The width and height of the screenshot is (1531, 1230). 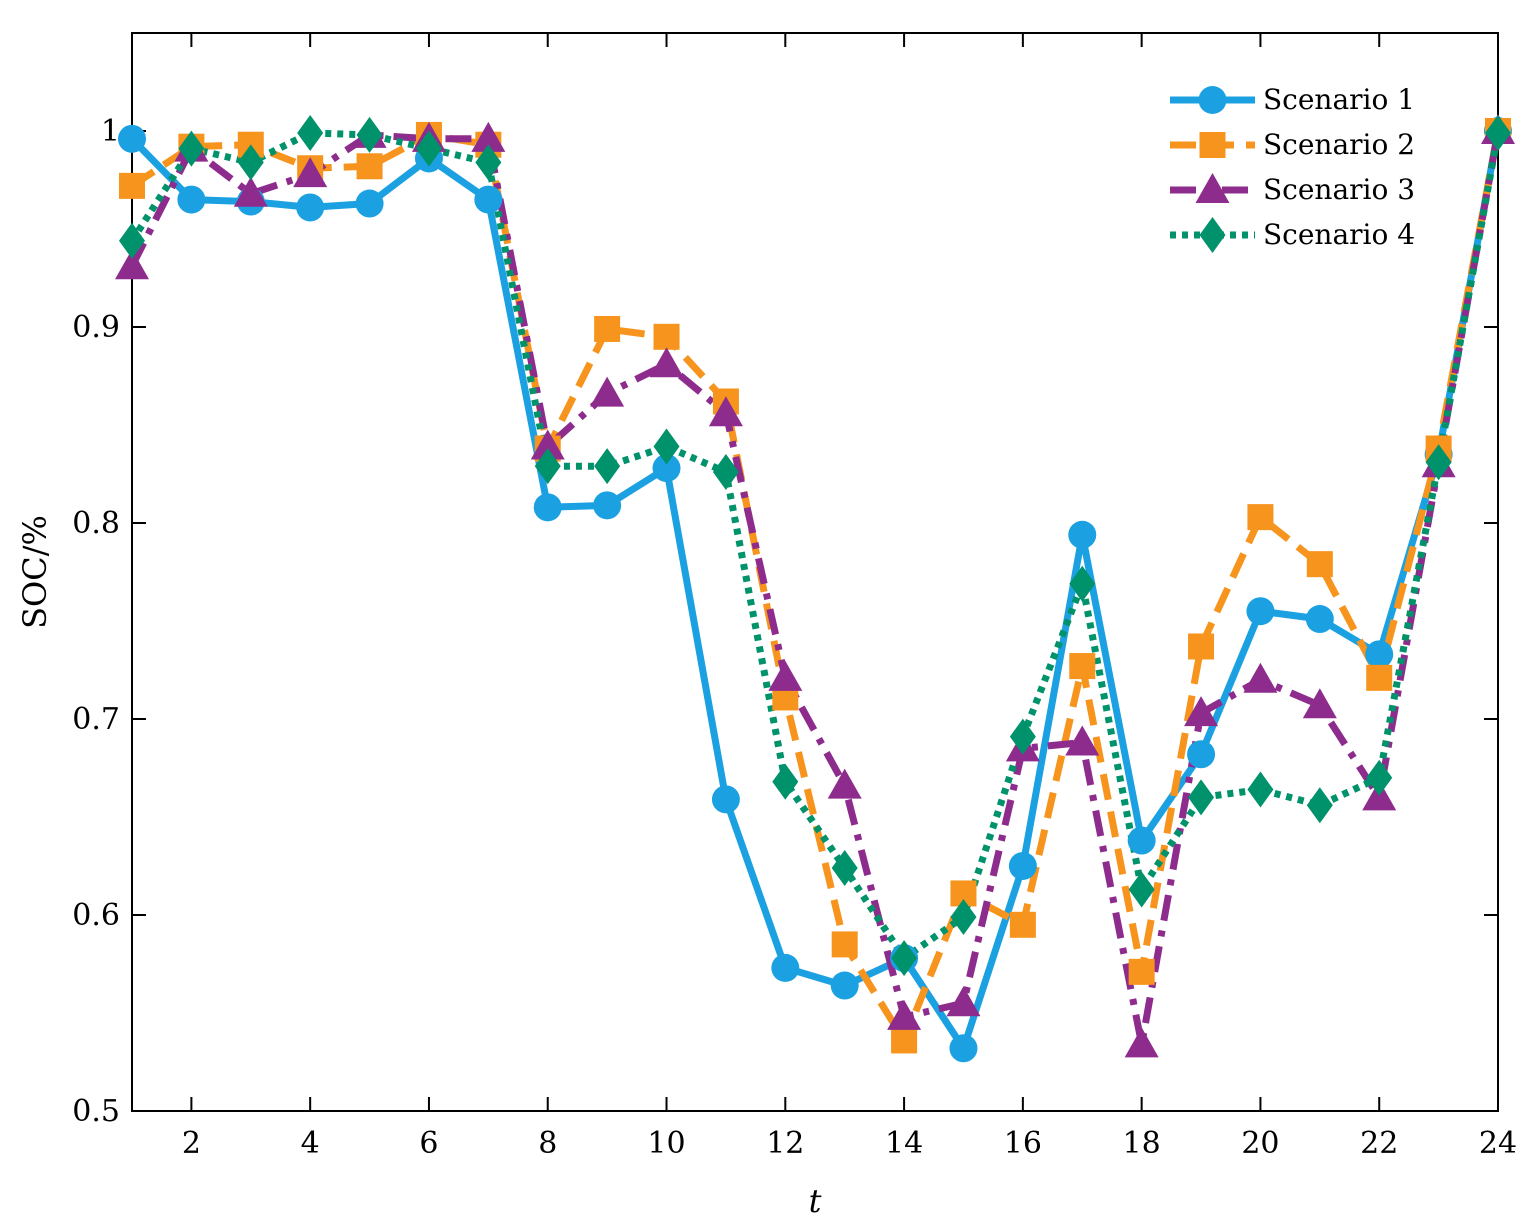 I want to click on y-tick-label: 0.6, so click(x=96, y=915).